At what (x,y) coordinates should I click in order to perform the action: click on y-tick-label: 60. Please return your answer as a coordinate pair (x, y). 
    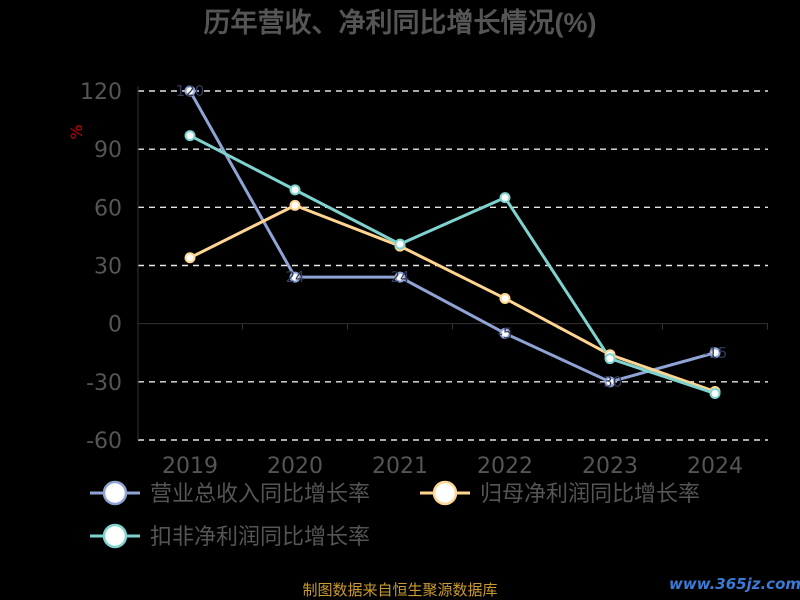
    Looking at the image, I should click on (108, 208).